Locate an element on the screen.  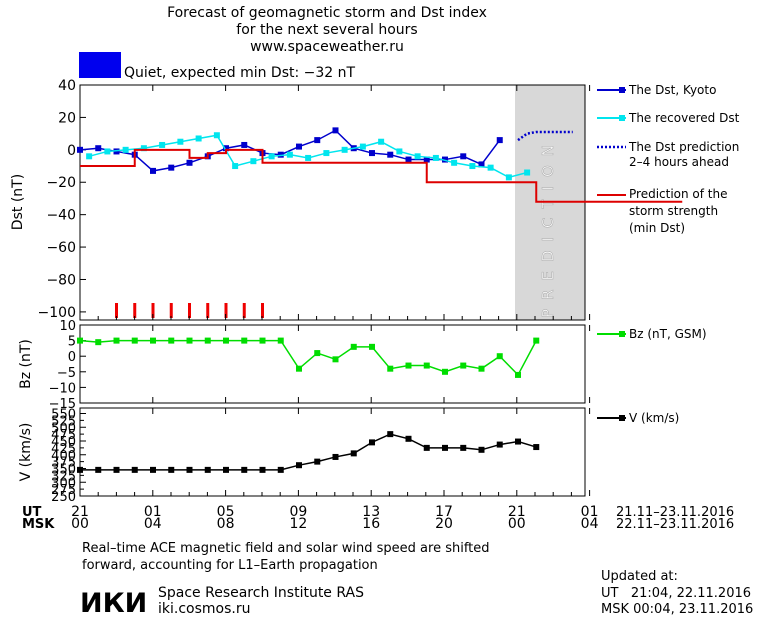
y-tick-label: −100 is located at coordinates (57, 313).